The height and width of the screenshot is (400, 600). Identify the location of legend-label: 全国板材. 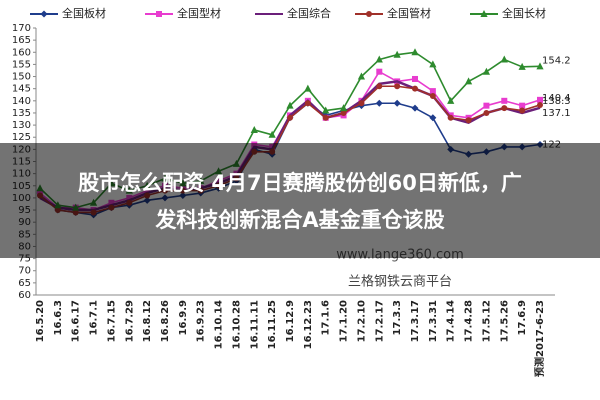
(84, 13).